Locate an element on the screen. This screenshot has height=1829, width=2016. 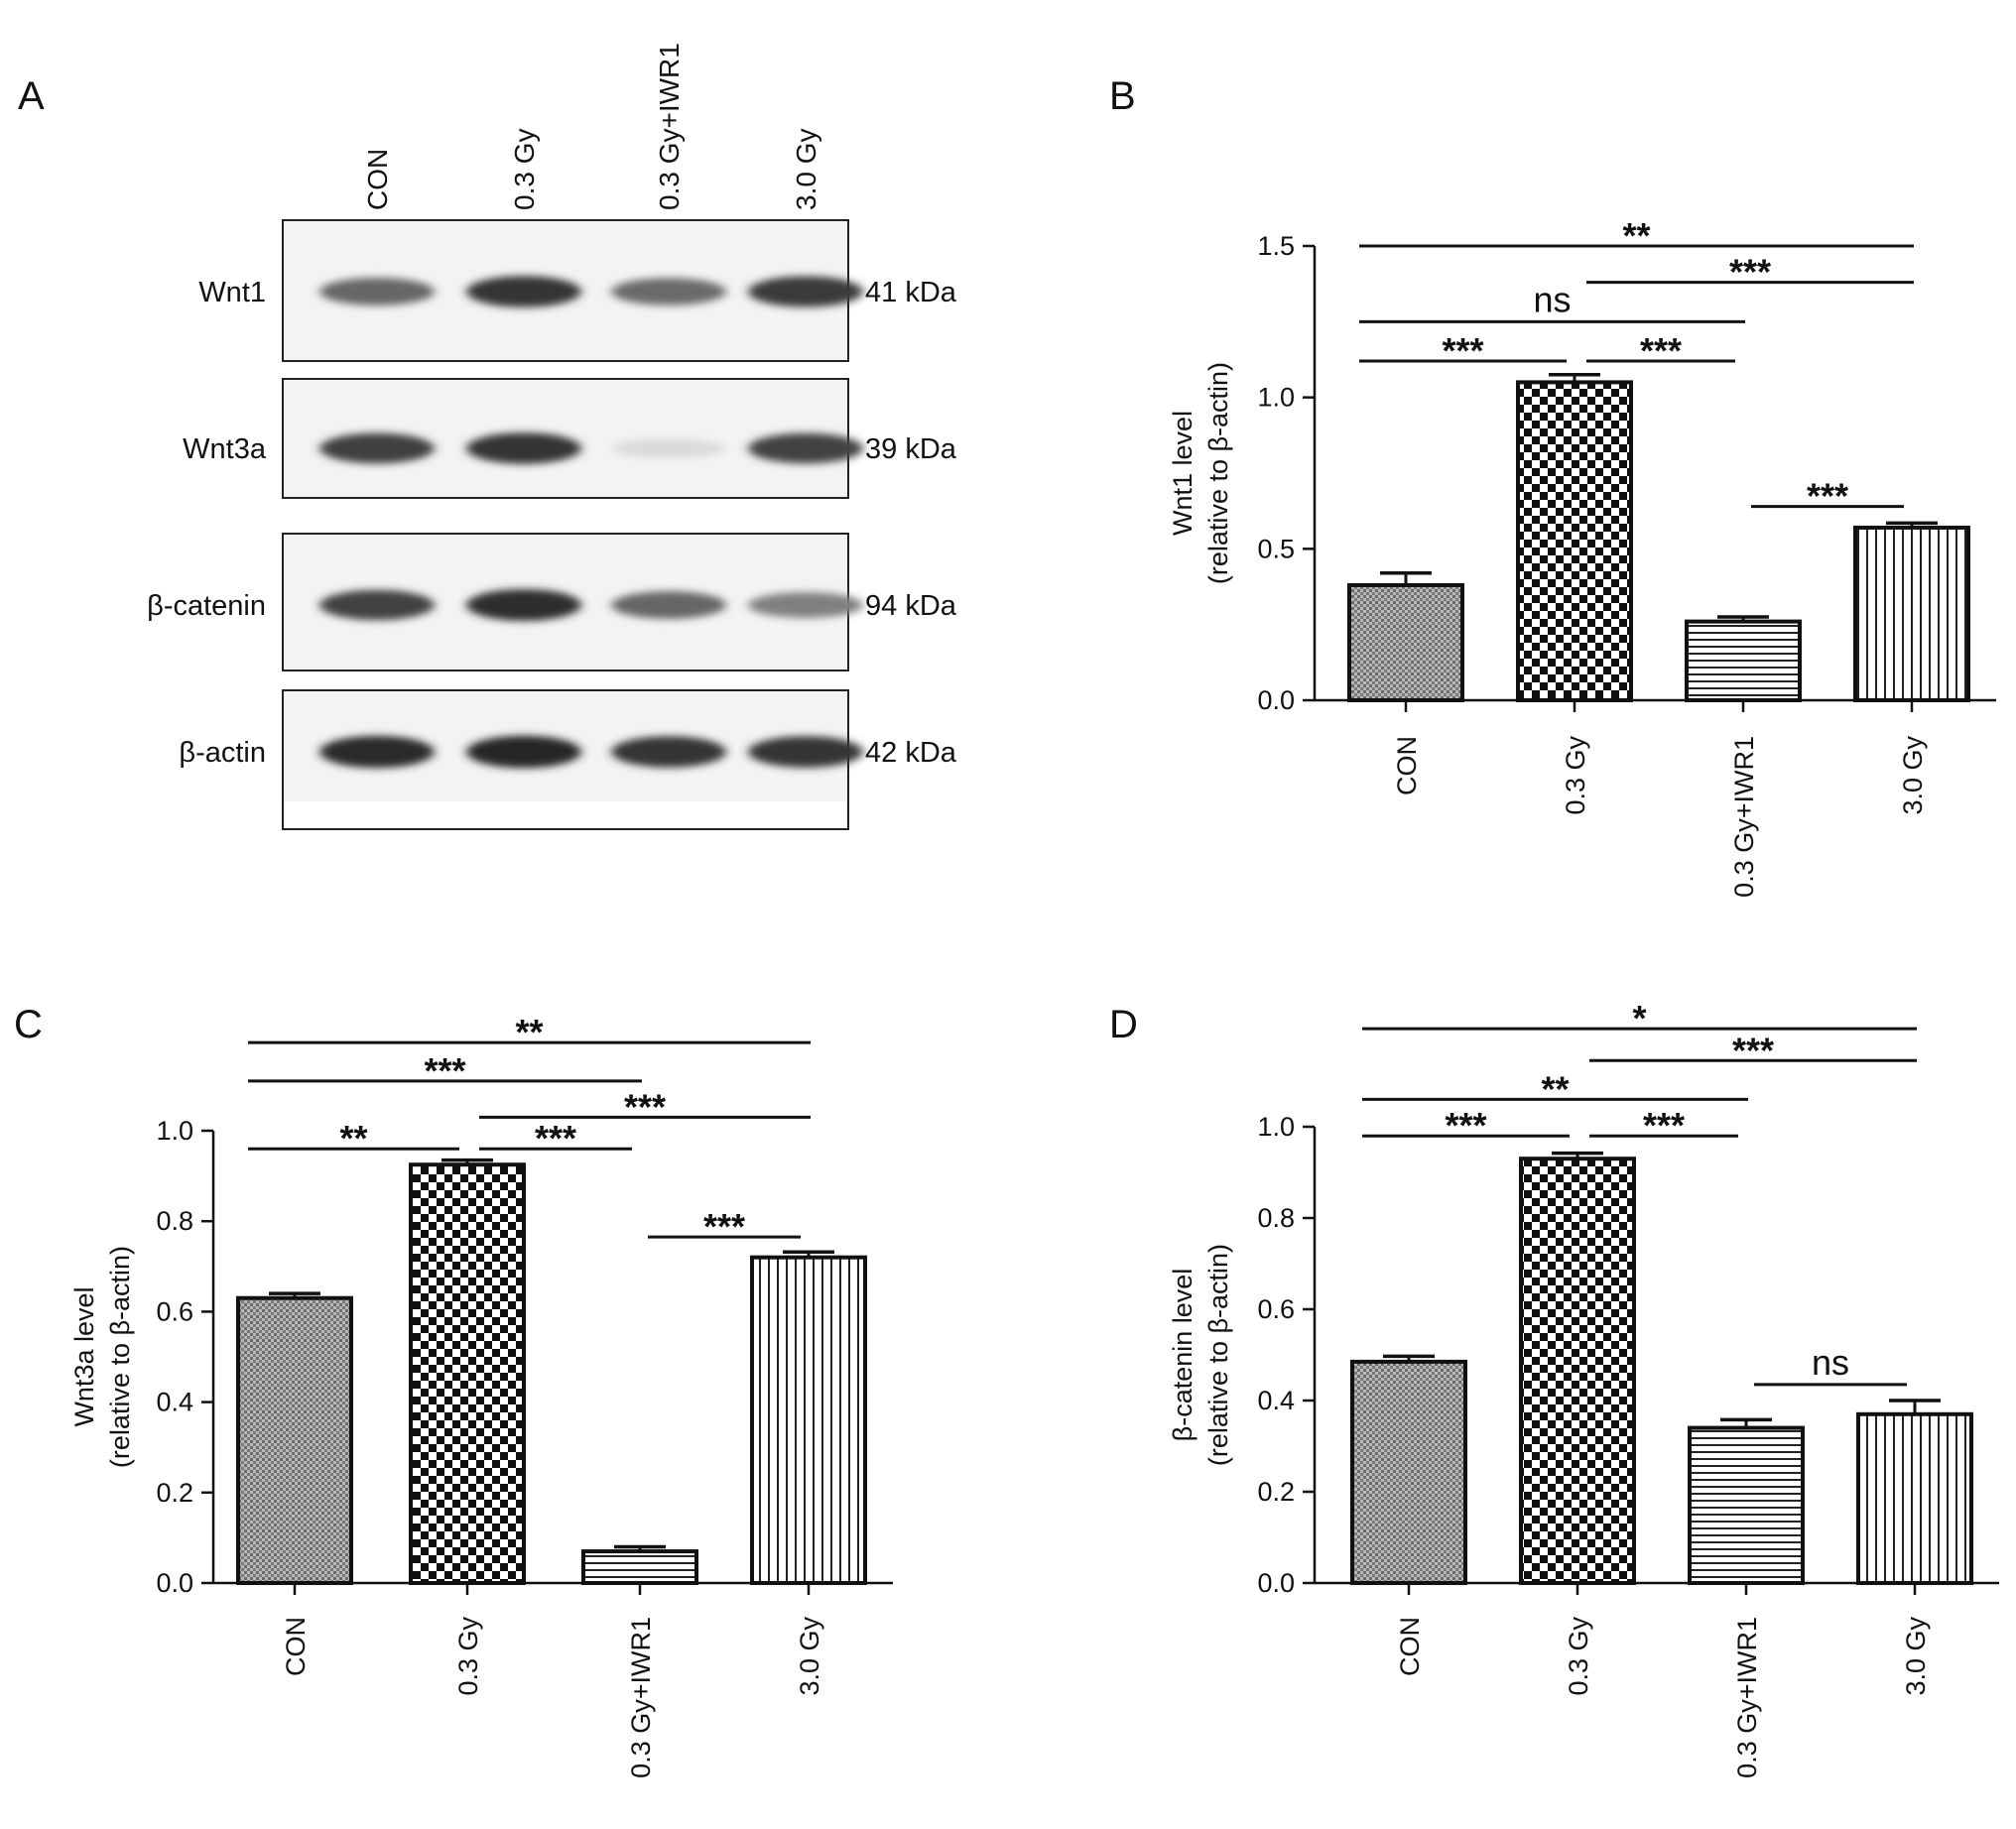
bar-d-3-0-gy is located at coordinates (1914, 1498).